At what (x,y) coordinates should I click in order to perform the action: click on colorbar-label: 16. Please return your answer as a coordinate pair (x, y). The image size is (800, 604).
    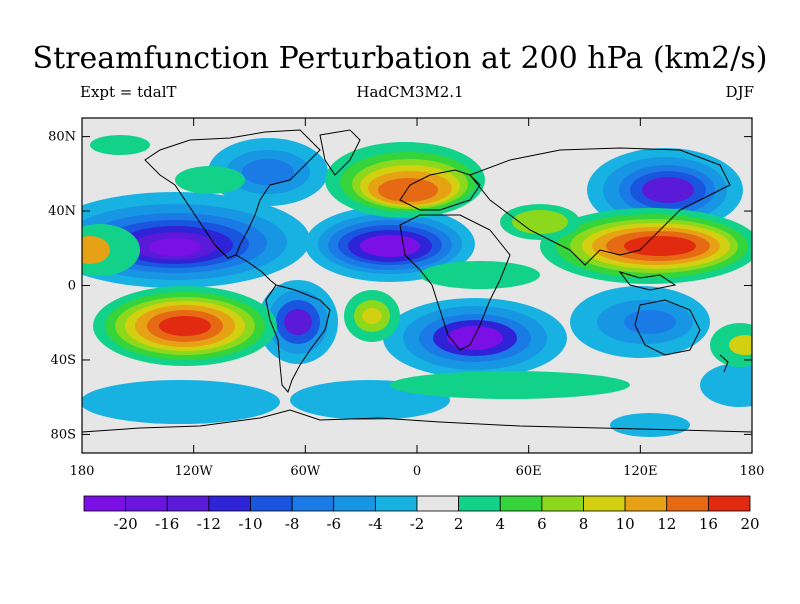
    Looking at the image, I should click on (708, 524).